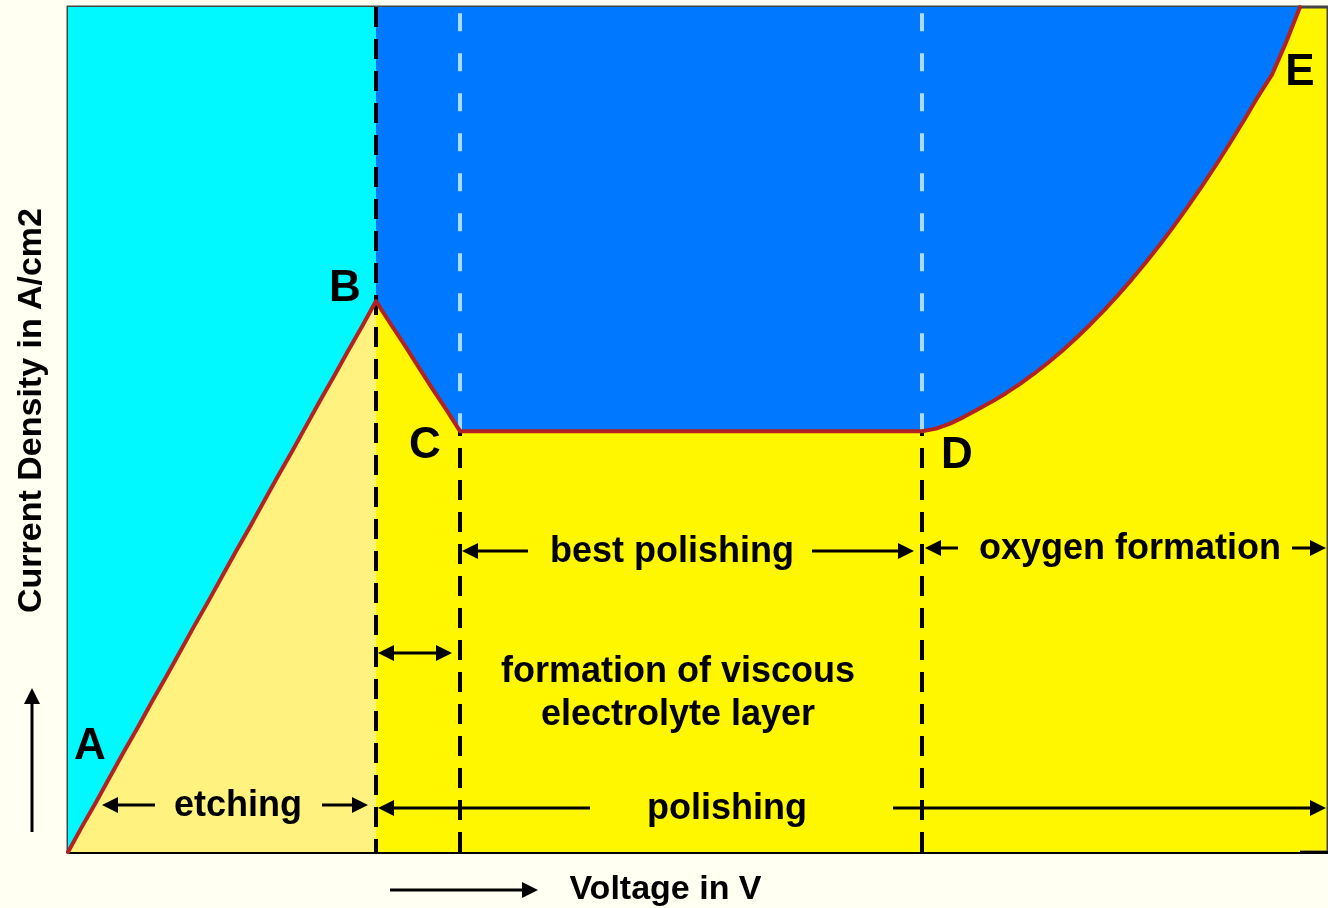 The width and height of the screenshot is (1328, 908). I want to click on annotation: formation of viscous electrolyte layer, so click(678, 691).